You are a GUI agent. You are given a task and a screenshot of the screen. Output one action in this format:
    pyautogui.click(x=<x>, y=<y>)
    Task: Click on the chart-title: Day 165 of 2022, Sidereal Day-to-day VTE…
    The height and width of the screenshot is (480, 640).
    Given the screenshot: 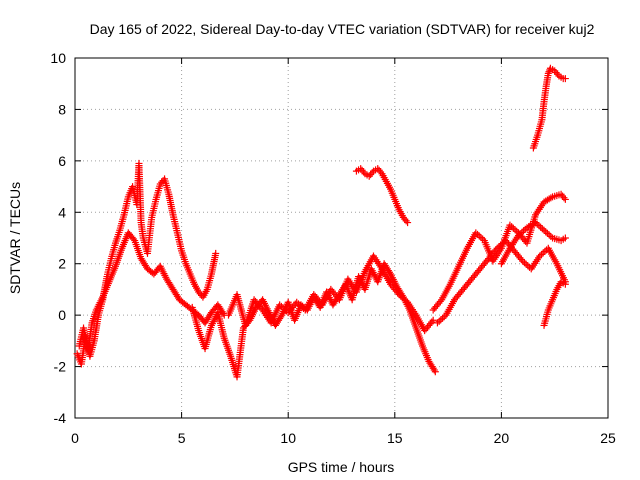 What is the action you would take?
    pyautogui.click(x=342, y=29)
    